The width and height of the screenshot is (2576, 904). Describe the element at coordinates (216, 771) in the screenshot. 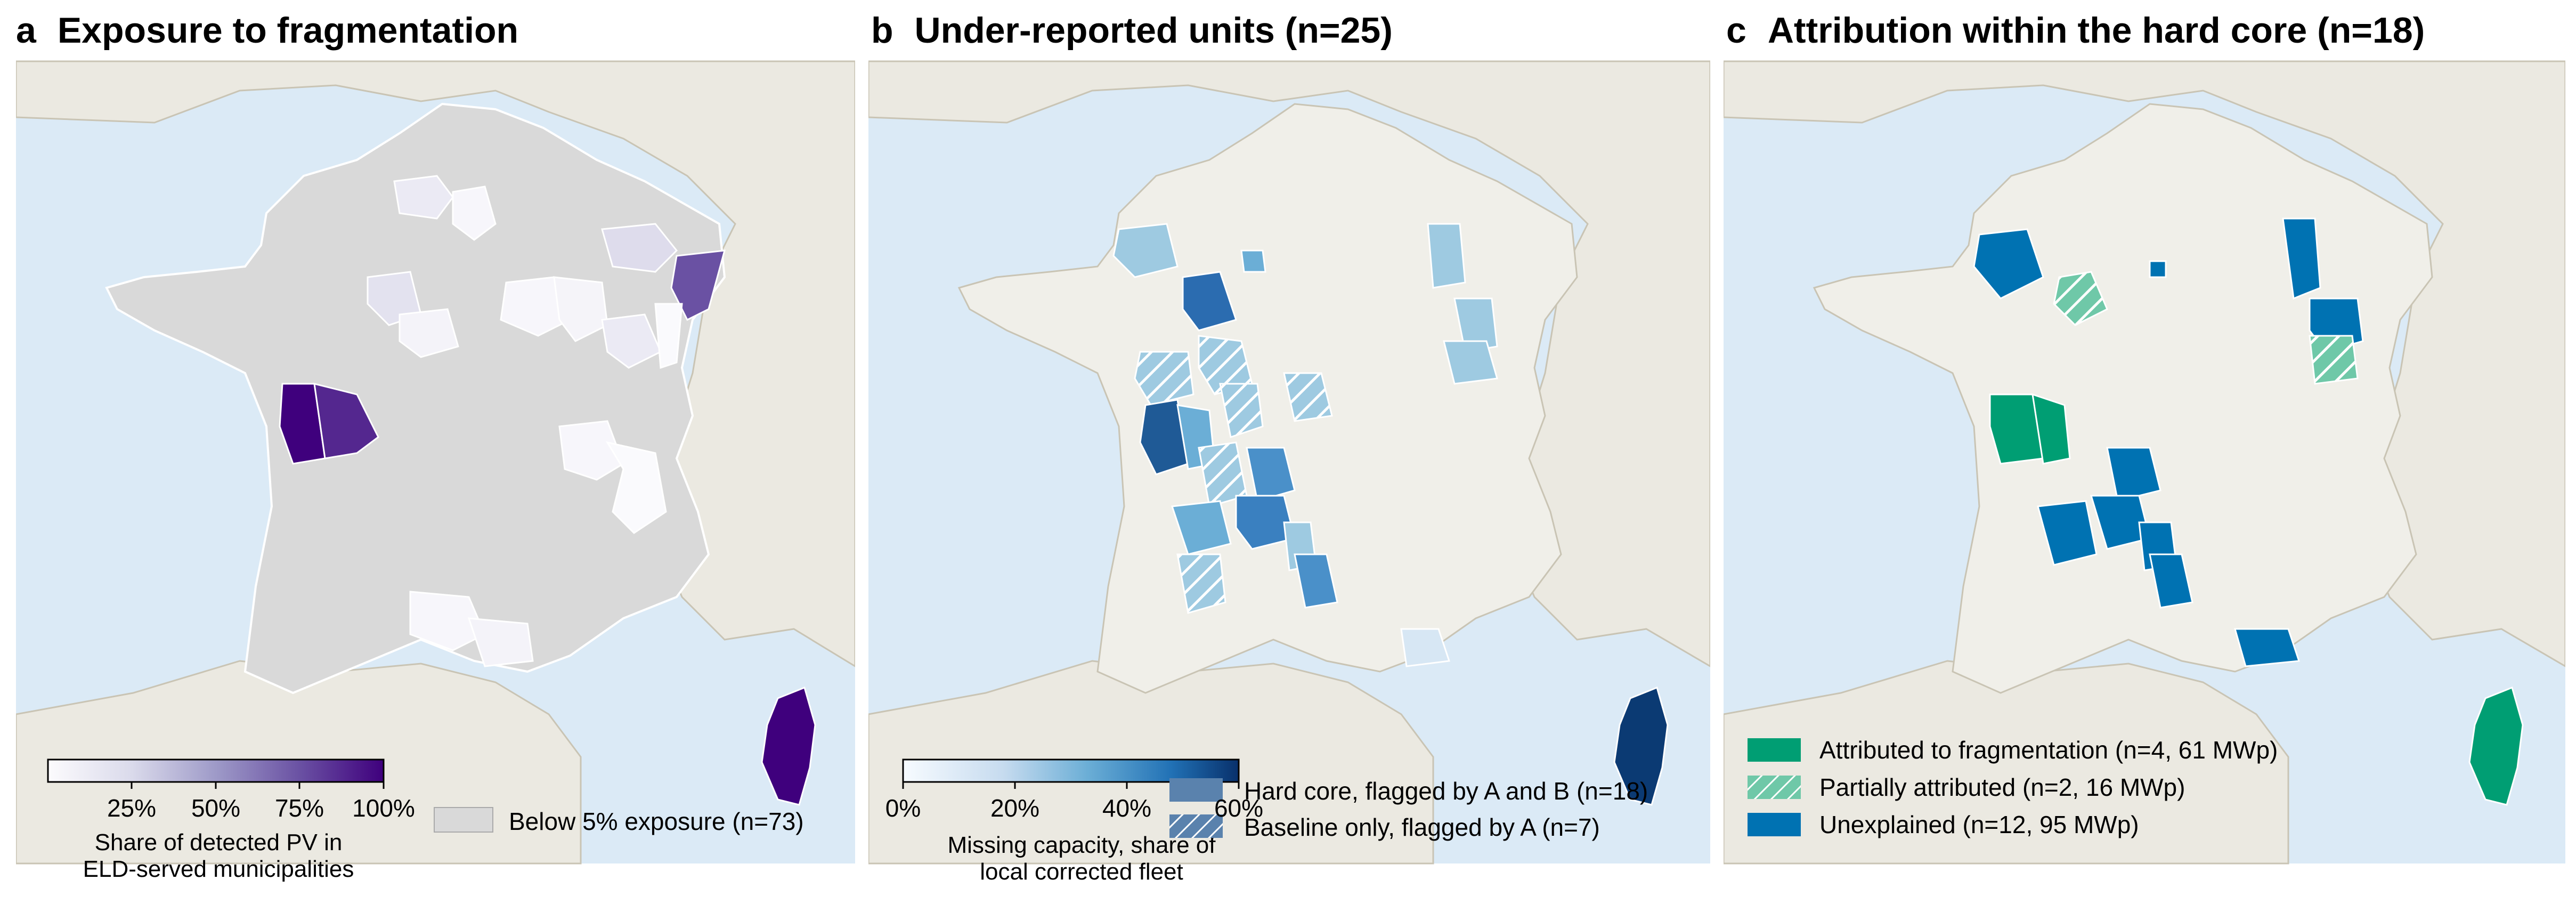

I see `colorbar-a` at that location.